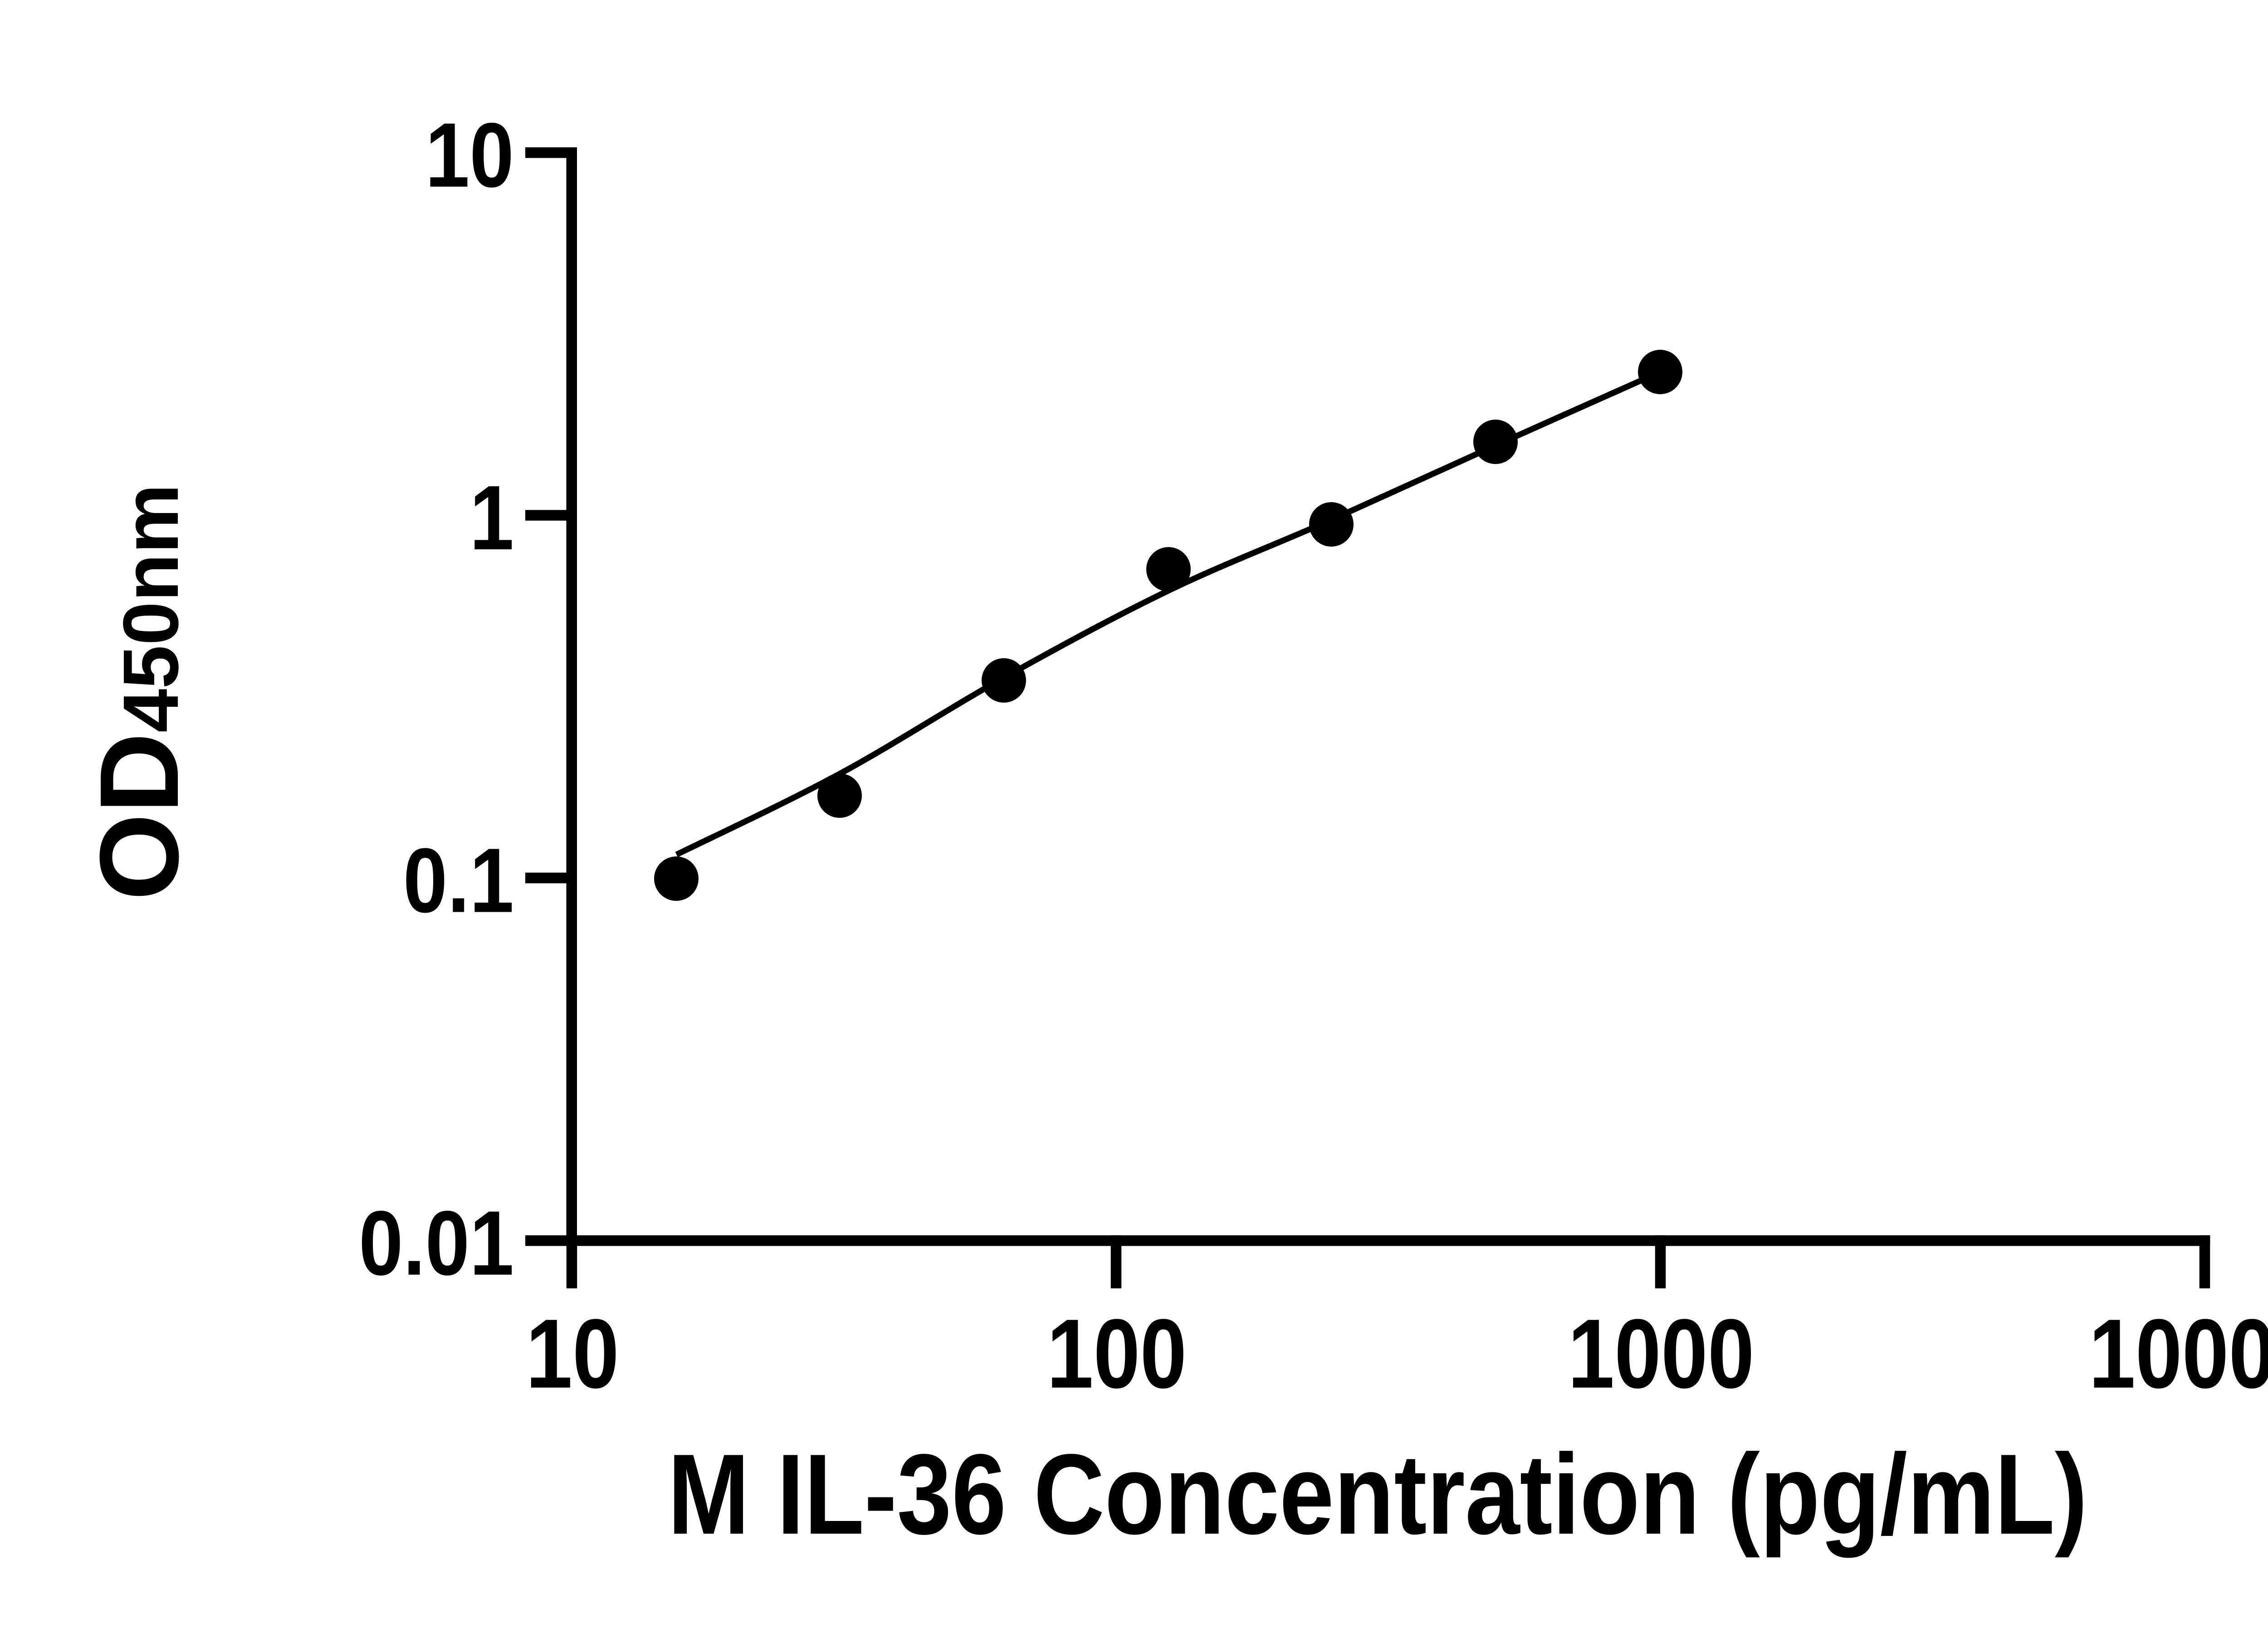 The width and height of the screenshot is (2268, 1633). I want to click on svg-text: 100, so click(1117, 1353).